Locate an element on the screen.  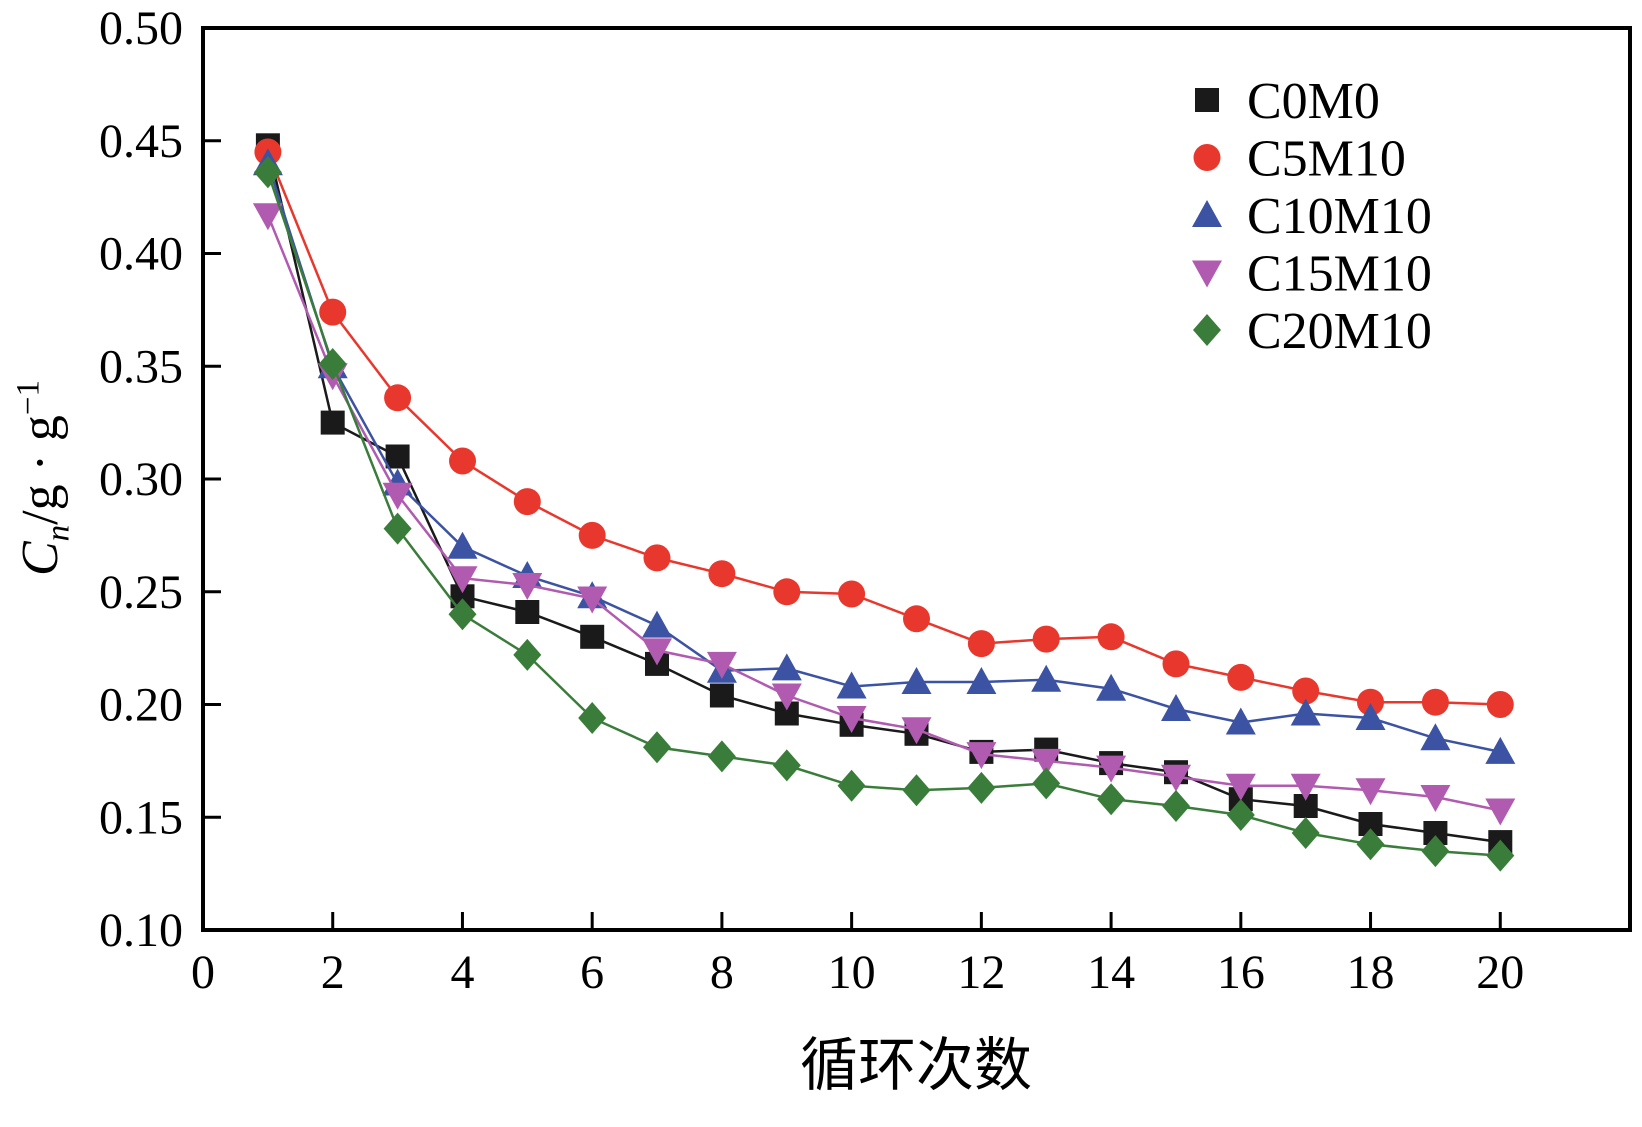
legend-label: C10M10 is located at coordinates (1339, 216).